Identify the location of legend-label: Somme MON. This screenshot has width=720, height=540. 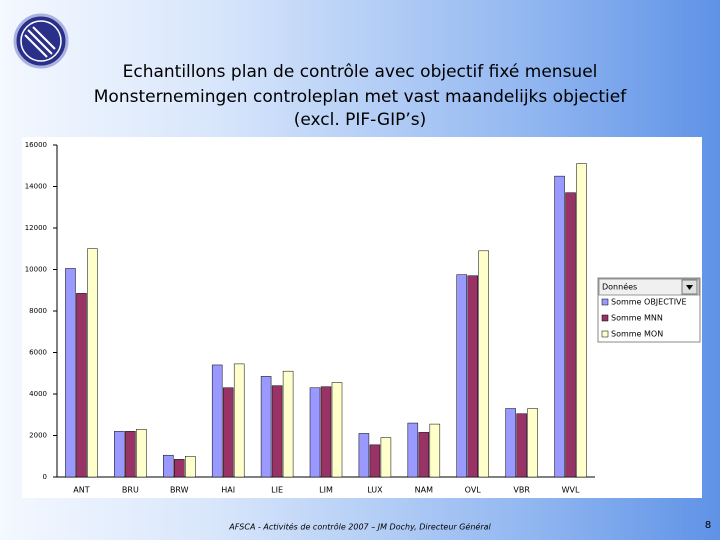
(637, 334).